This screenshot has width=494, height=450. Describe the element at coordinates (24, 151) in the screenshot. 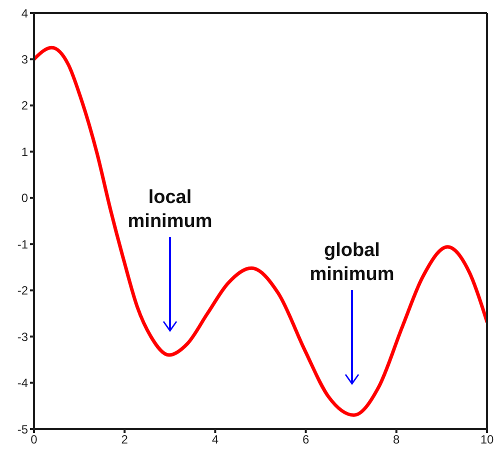

I see `y-tick-label: 1` at that location.